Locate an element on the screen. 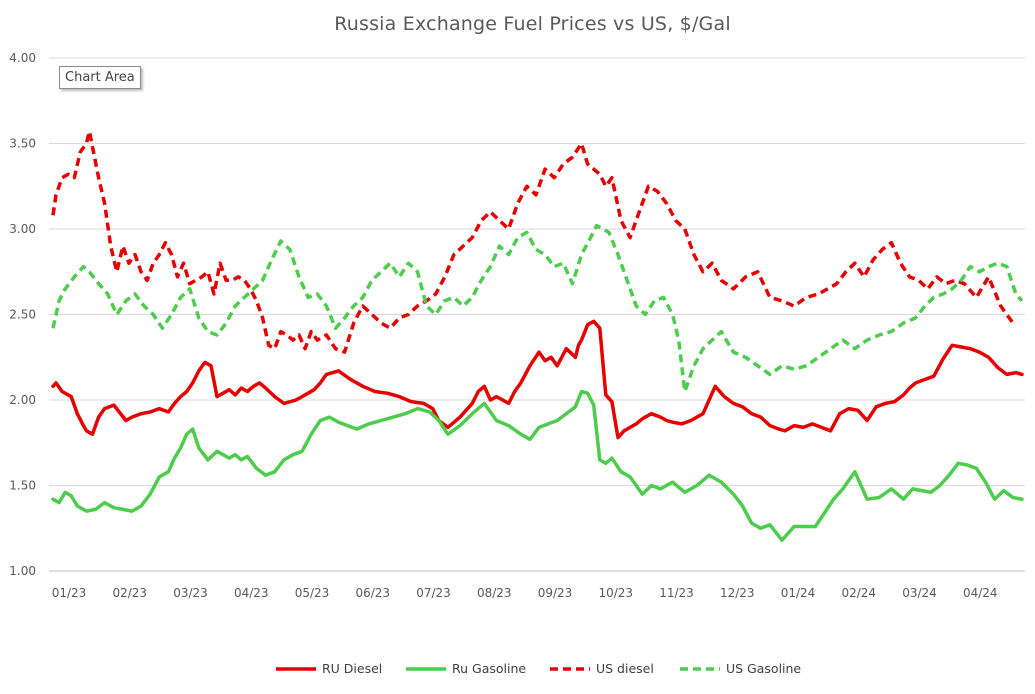  x-tick-label: 01/23 is located at coordinates (69, 593).